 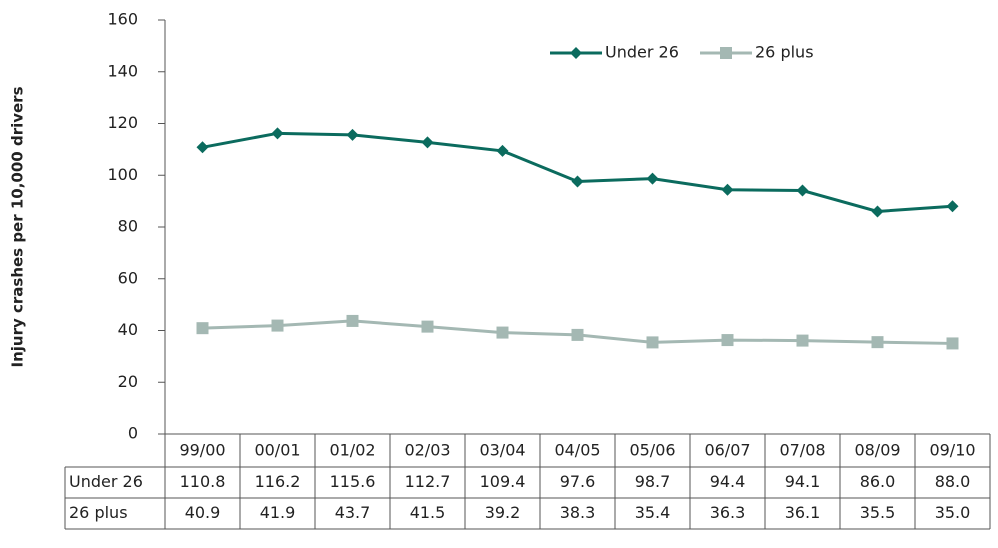 I want to click on table-cell: 35.4, so click(x=653, y=512).